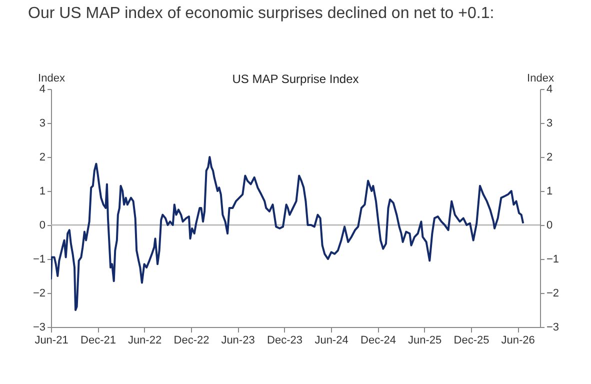 This screenshot has width=591, height=384. What do you see at coordinates (42, 192) in the screenshot?
I see `y-tick-label: 1` at bounding box center [42, 192].